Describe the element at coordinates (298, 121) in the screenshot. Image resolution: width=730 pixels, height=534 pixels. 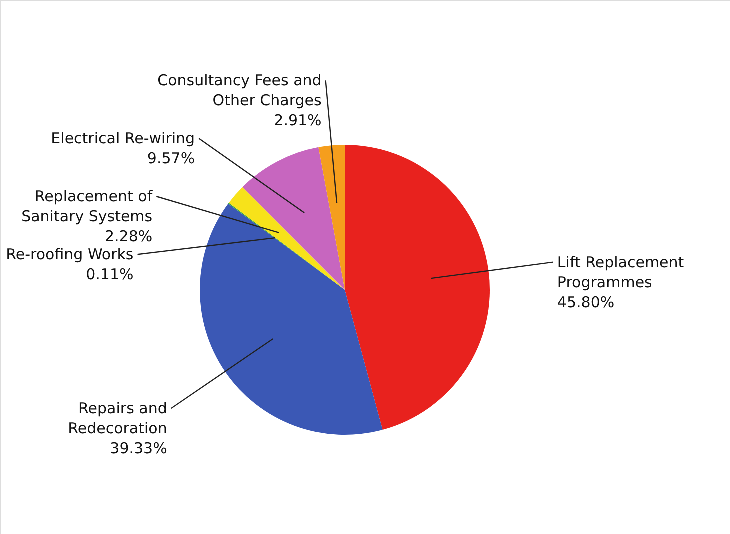
I see `data-label: 2.91%` at that location.